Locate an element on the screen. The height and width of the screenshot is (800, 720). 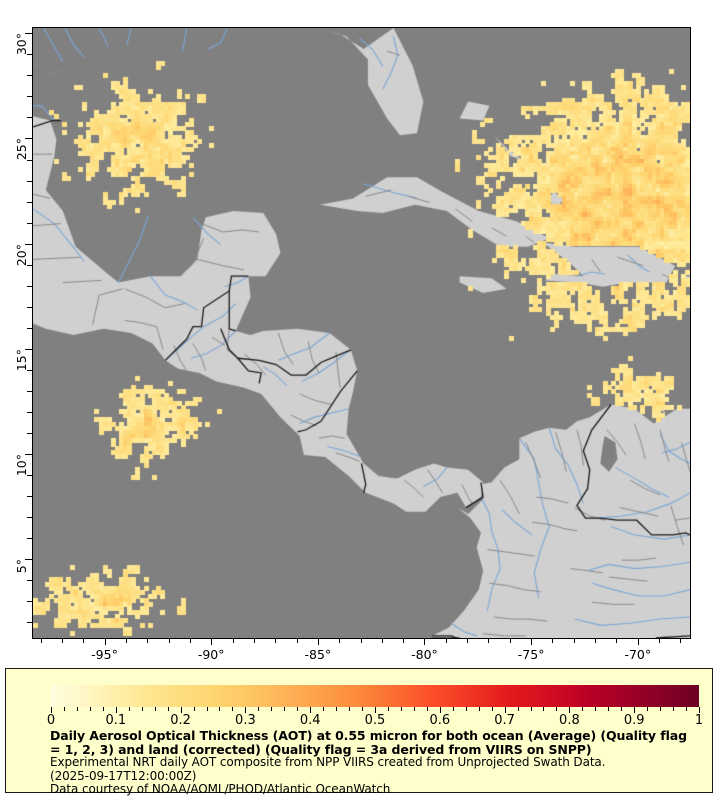
y-axis-label: 5° is located at coordinates (21, 566).